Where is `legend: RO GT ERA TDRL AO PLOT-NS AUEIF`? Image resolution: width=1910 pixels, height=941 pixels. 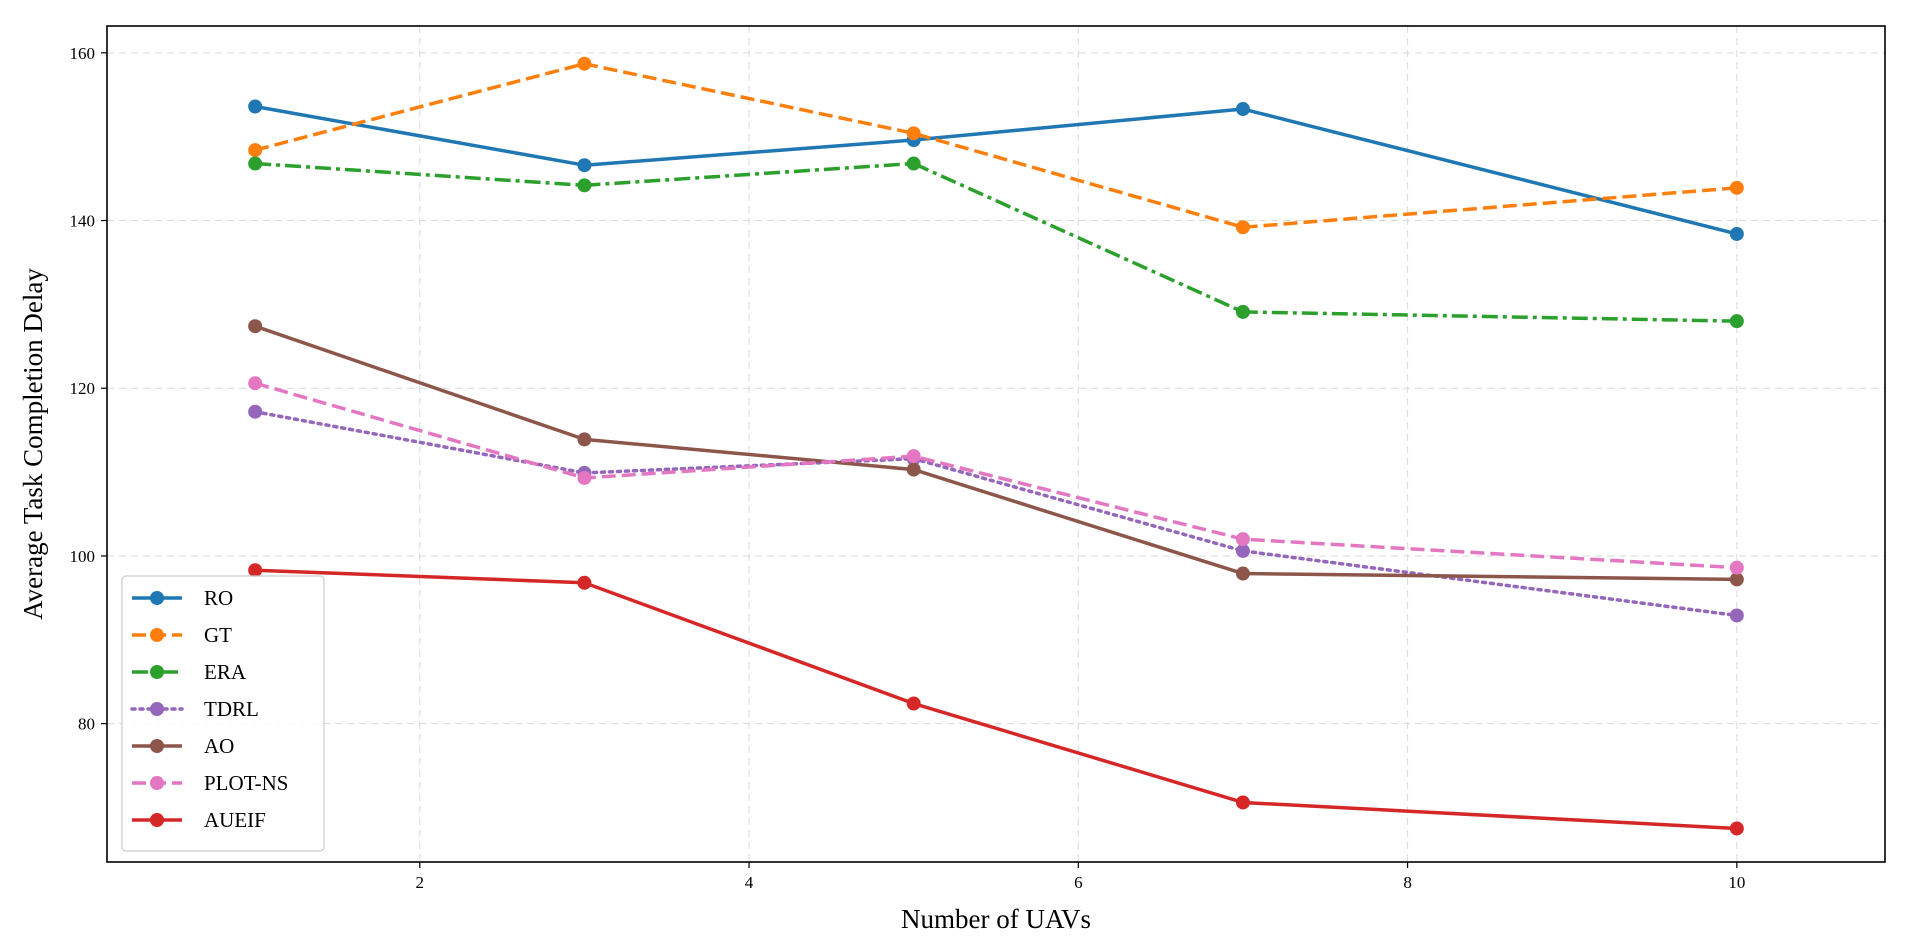 legend: RO GT ERA TDRL AO PLOT-NS AUEIF is located at coordinates (223, 713).